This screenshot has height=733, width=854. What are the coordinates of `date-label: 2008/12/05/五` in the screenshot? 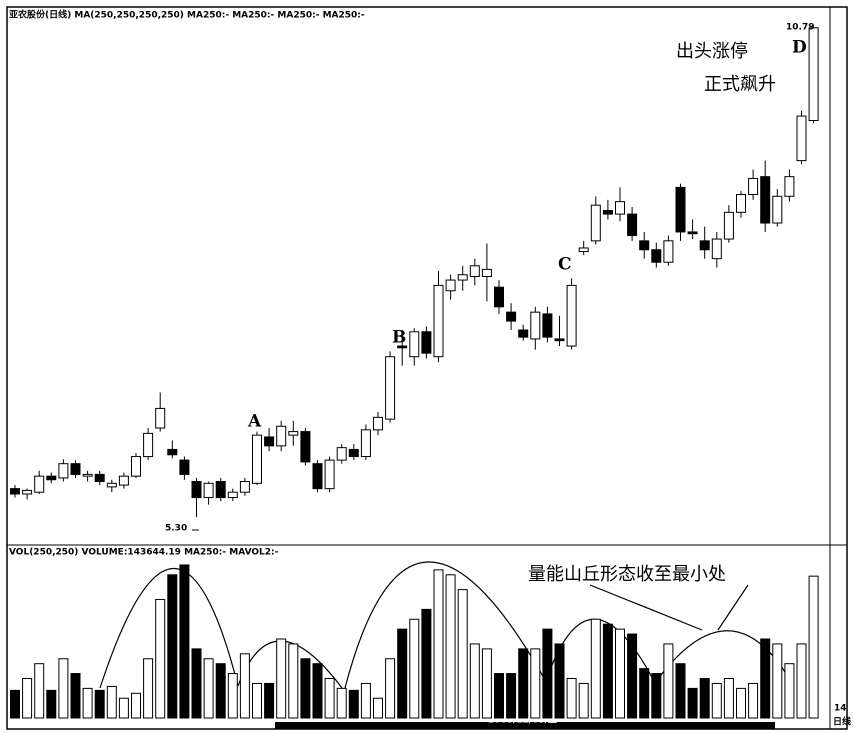 It's located at (522, 720).